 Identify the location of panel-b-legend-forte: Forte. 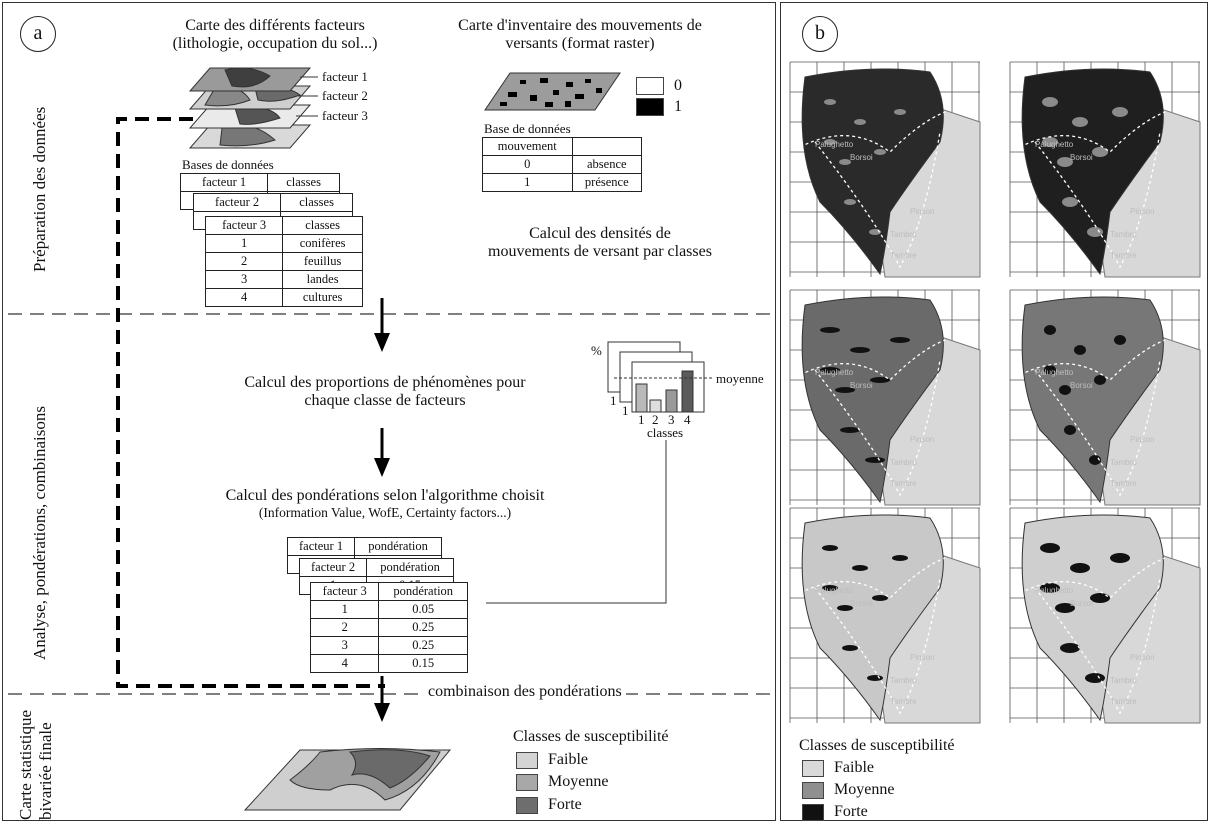
(835, 812).